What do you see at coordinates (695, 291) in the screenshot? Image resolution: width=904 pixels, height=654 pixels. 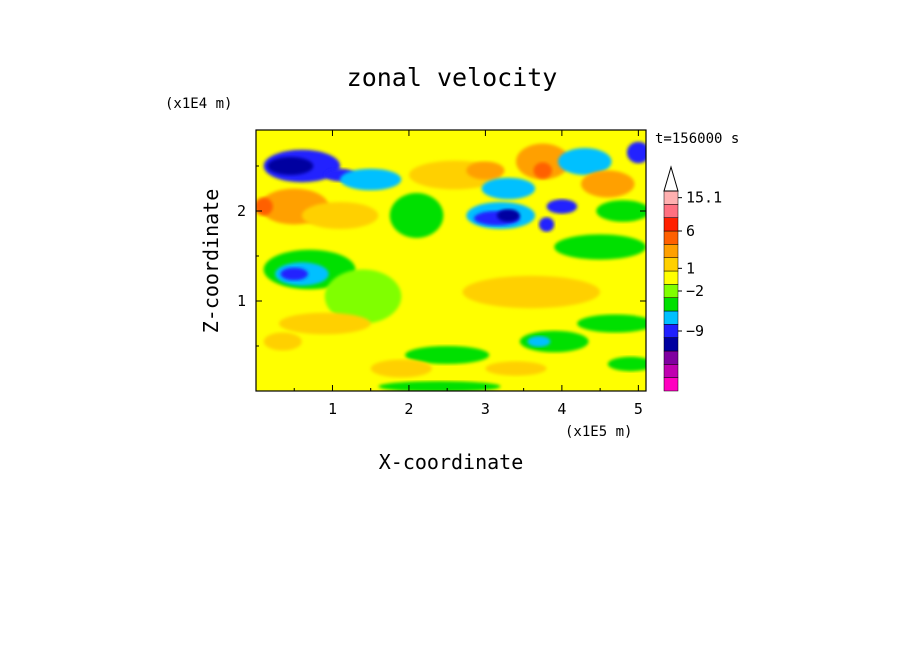 I see `colorbar-label: −2` at bounding box center [695, 291].